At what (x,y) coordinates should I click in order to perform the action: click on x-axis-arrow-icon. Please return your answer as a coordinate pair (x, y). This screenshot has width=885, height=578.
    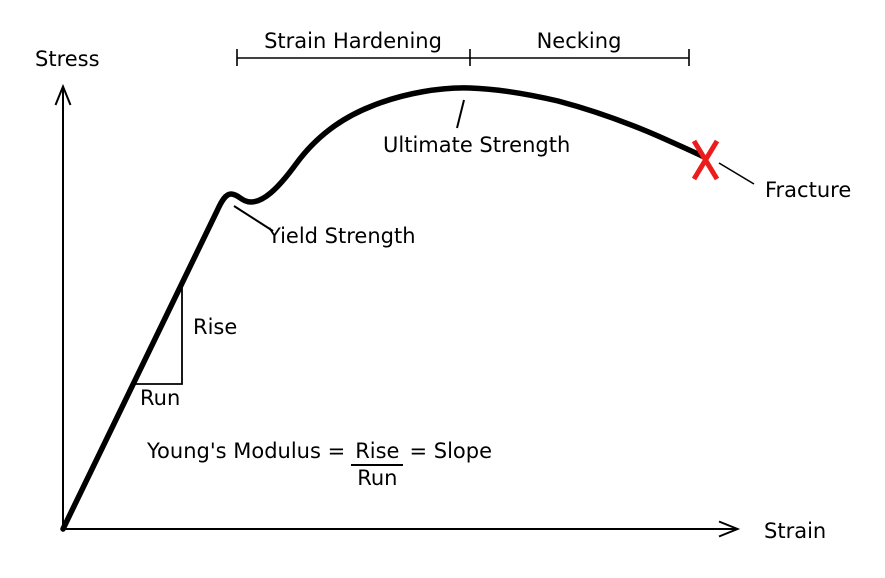
    Looking at the image, I should click on (729, 529).